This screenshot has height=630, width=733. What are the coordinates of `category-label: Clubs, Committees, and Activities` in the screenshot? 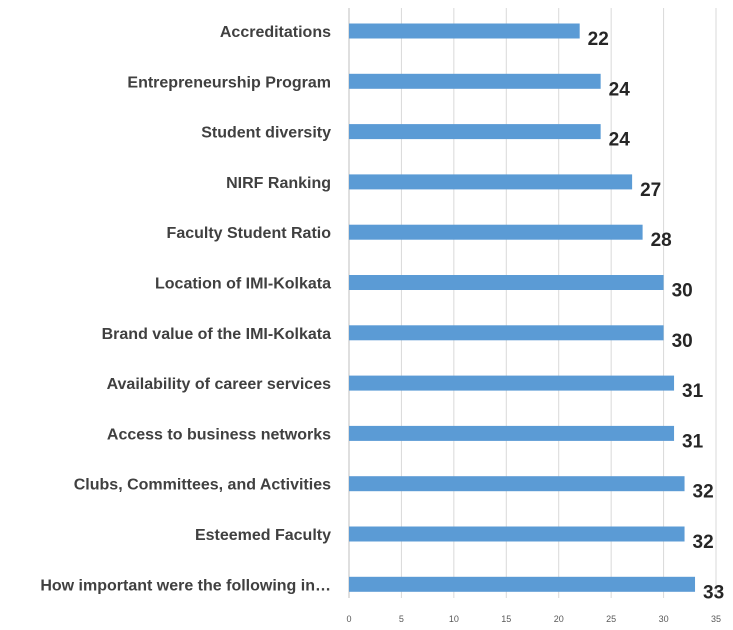 It's located at (202, 485).